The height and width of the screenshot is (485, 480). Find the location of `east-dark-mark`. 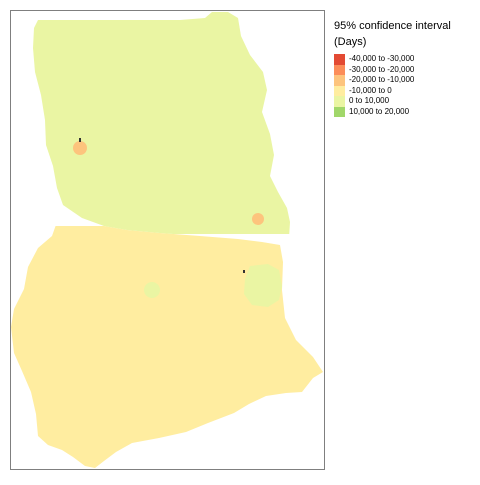

east-dark-mark is located at coordinates (244, 271).